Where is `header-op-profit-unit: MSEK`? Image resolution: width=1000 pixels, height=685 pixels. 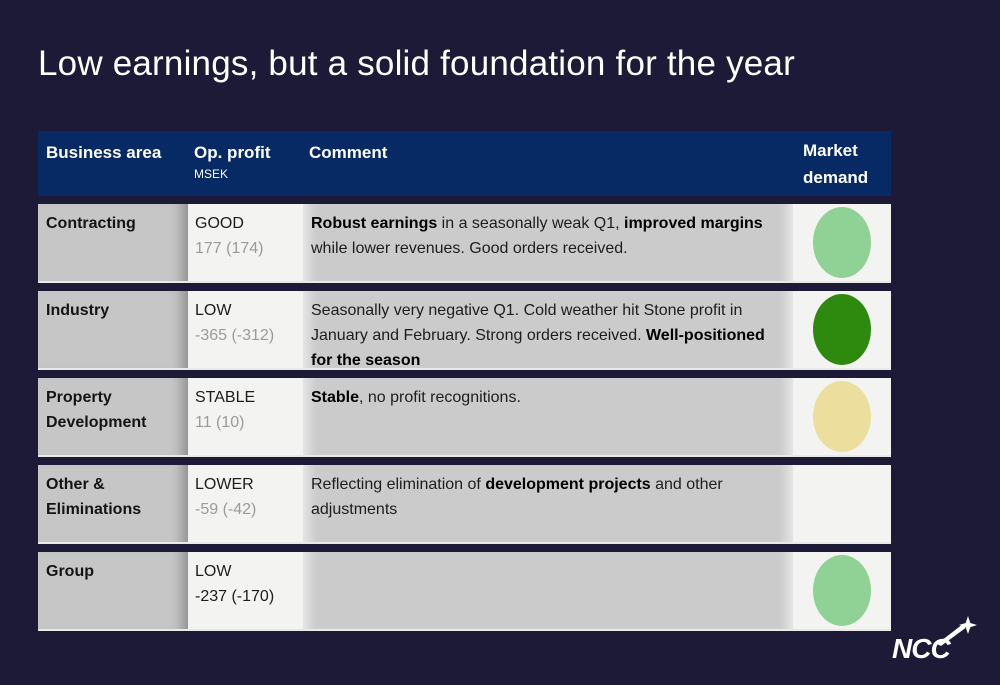 header-op-profit-unit: MSEK is located at coordinates (211, 174).